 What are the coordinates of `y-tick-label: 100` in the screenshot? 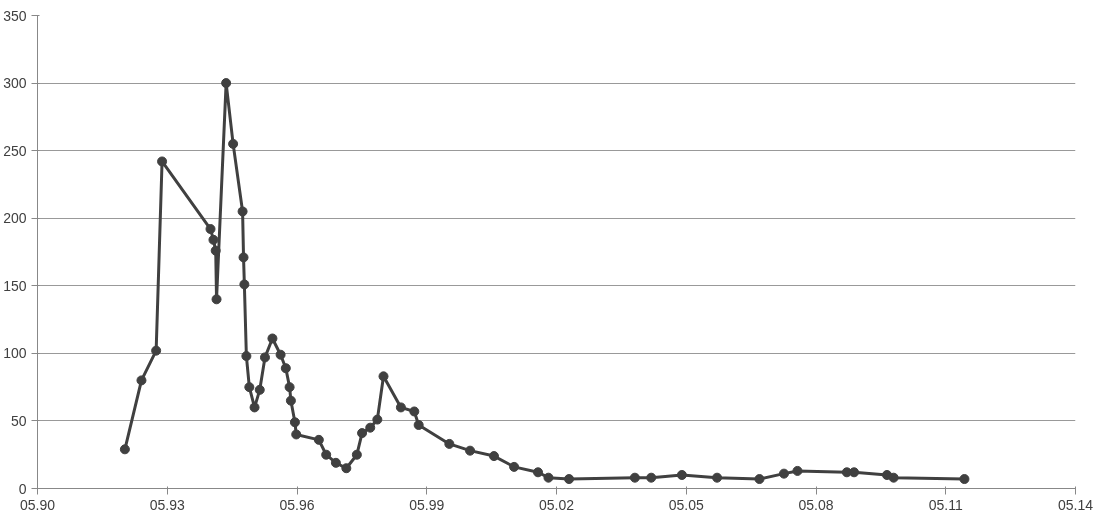 It's located at (15, 353).